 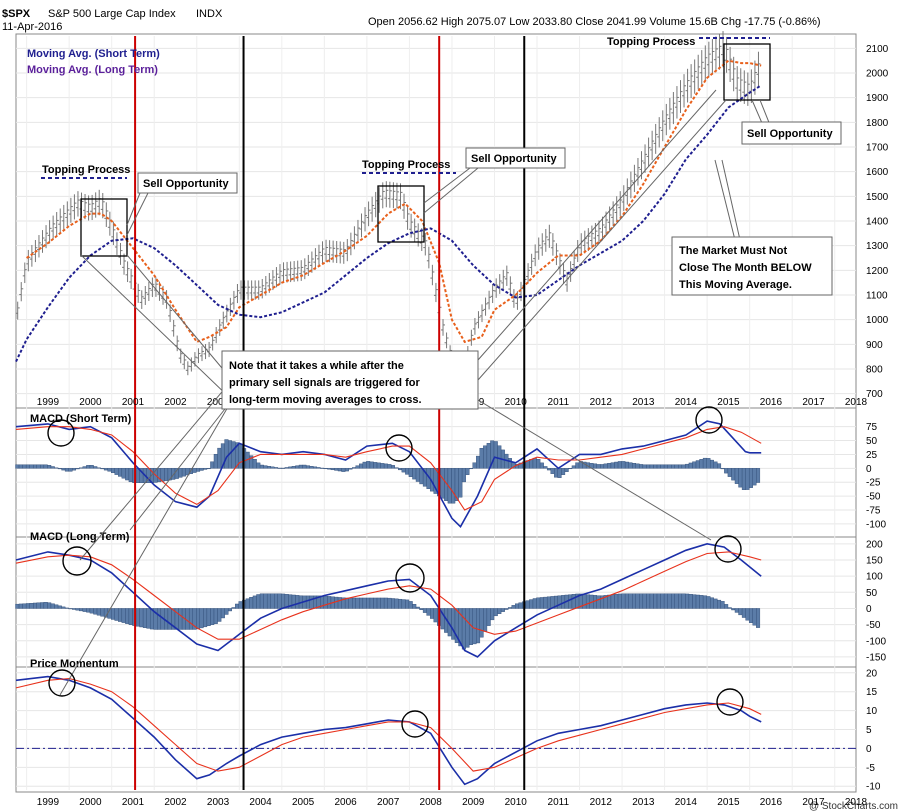 I want to click on x-tick-label-bottom: 2004, so click(x=260, y=802).